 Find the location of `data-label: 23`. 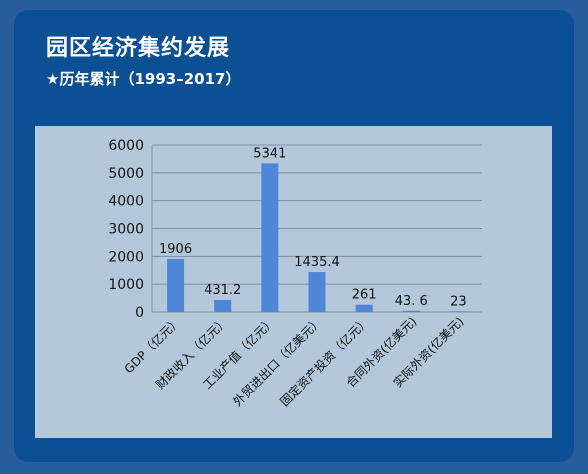

data-label: 23 is located at coordinates (458, 301).